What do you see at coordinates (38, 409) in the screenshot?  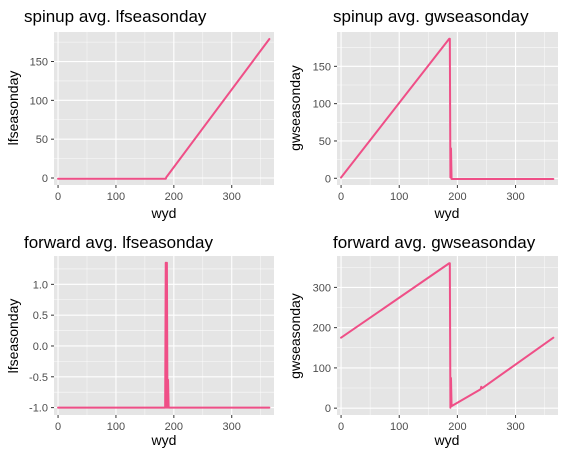 I see `y-tick-label: -1.0` at bounding box center [38, 409].